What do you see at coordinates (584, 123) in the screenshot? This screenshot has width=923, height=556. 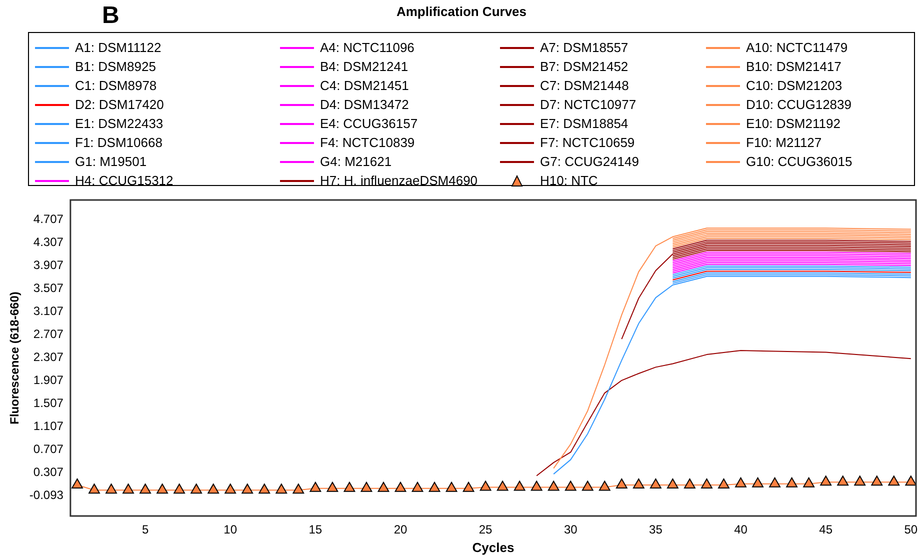 I see `legend-label: E7: DSM18854` at bounding box center [584, 123].